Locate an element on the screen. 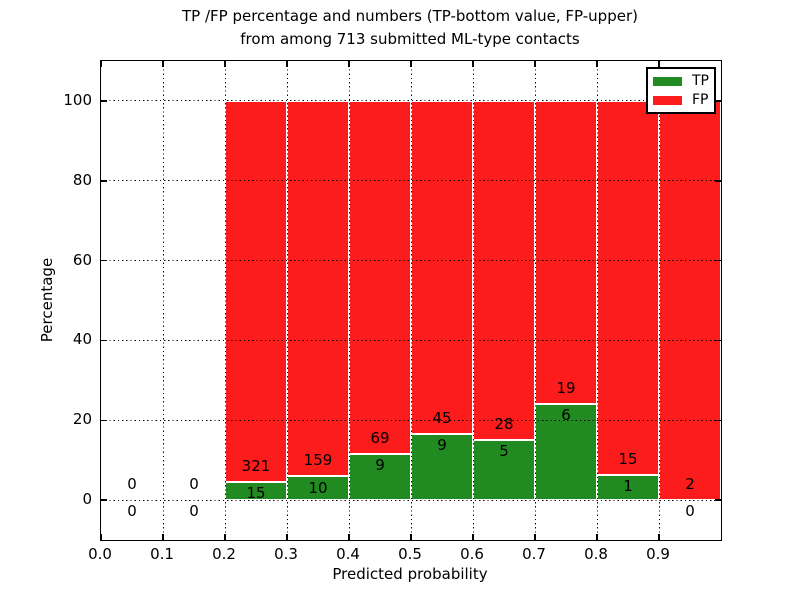 This screenshot has height=600, width=800. y-tick-label: 80 is located at coordinates (82, 179).